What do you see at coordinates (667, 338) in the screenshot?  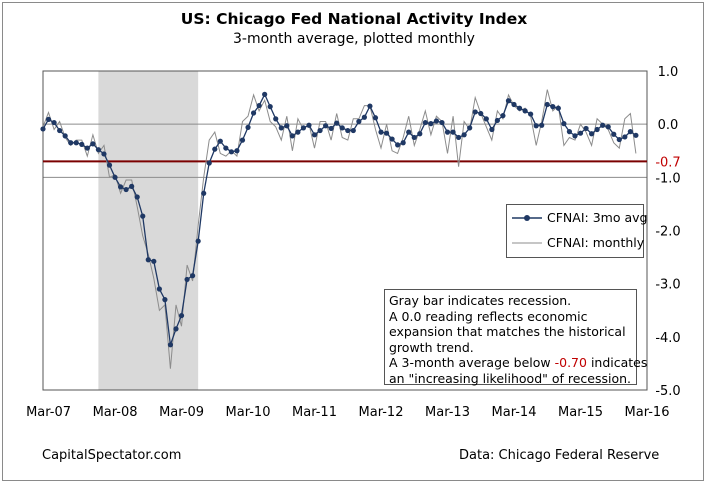 I see `y-tick-label-5: -4.0` at bounding box center [667, 338].